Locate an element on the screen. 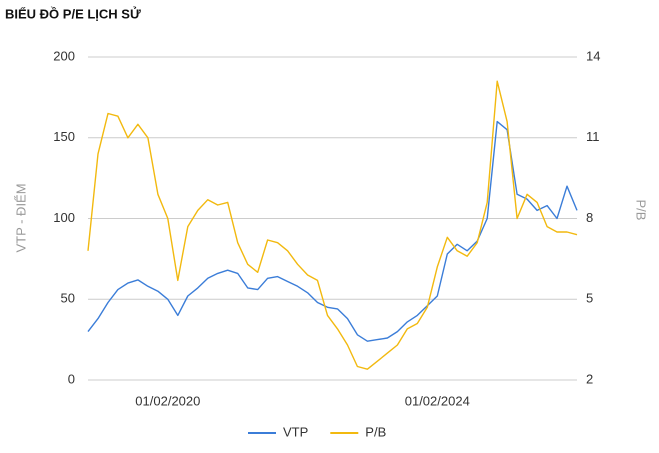 Image resolution: width=659 pixels, height=453 pixels. y2-tick-label: 11 is located at coordinates (593, 136).